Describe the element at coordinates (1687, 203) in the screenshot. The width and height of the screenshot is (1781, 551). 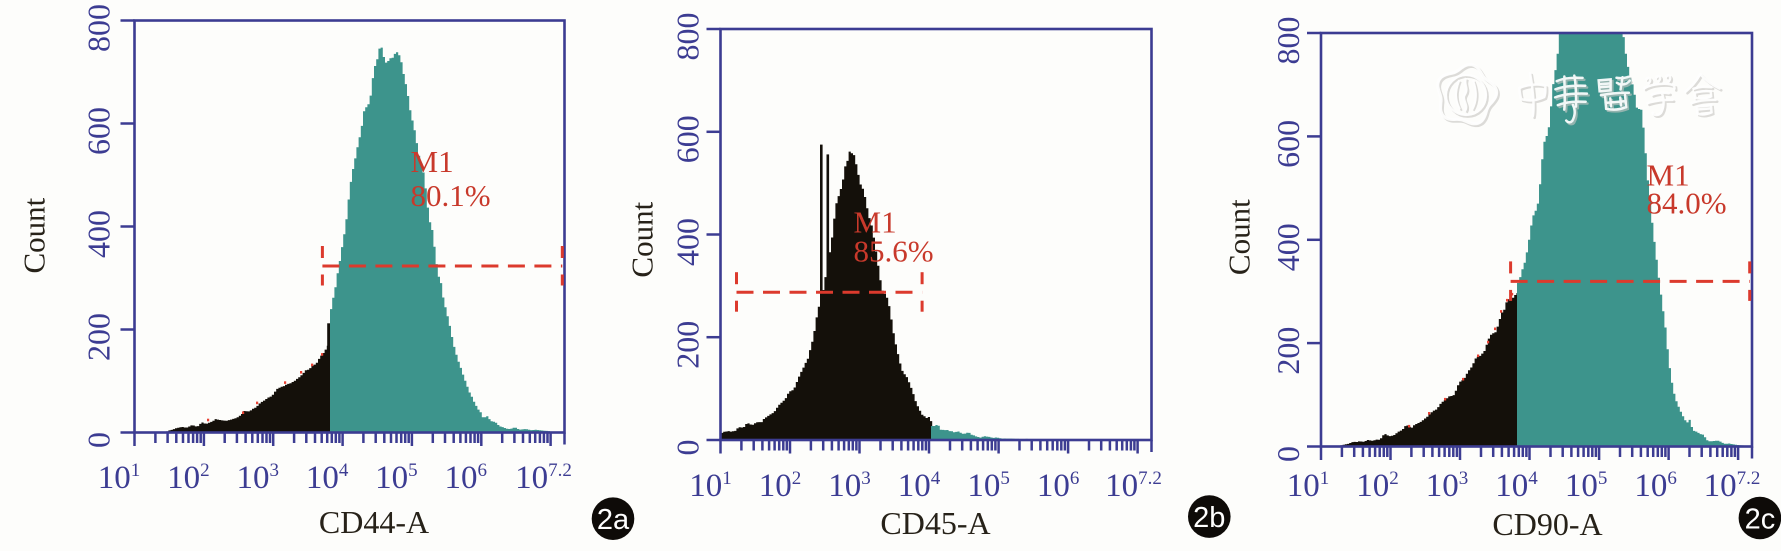
I see `svg-text: 84.0%` at that location.